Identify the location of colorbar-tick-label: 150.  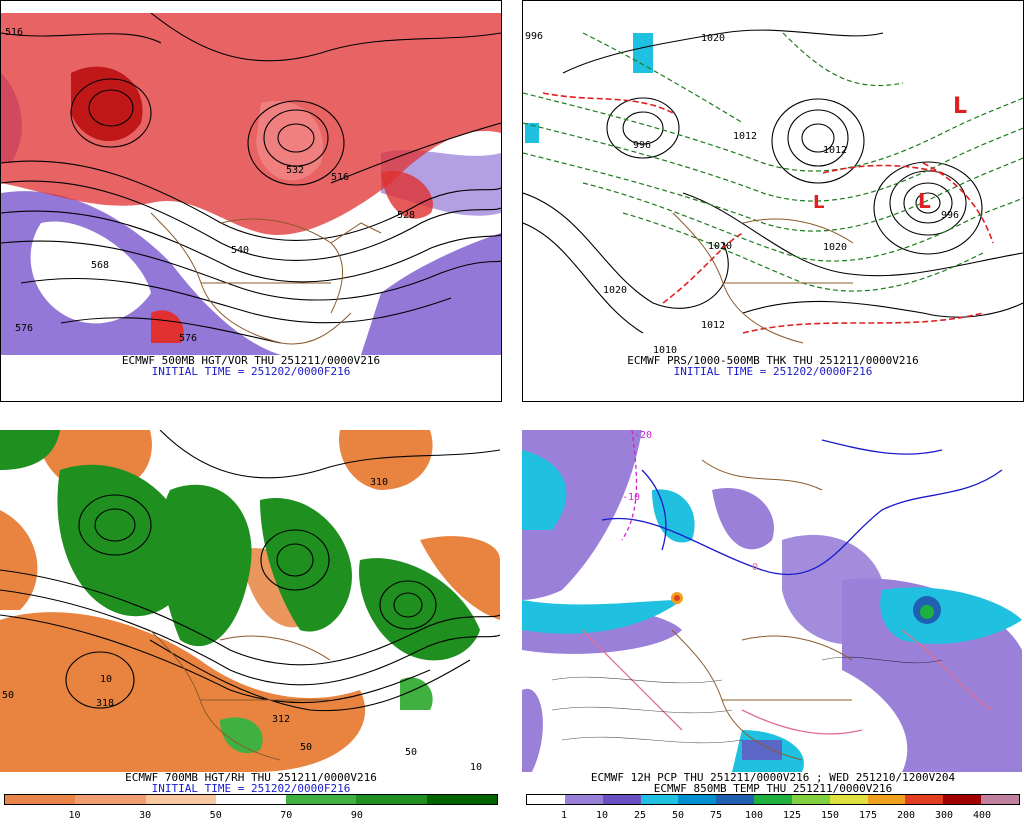
(830, 815).